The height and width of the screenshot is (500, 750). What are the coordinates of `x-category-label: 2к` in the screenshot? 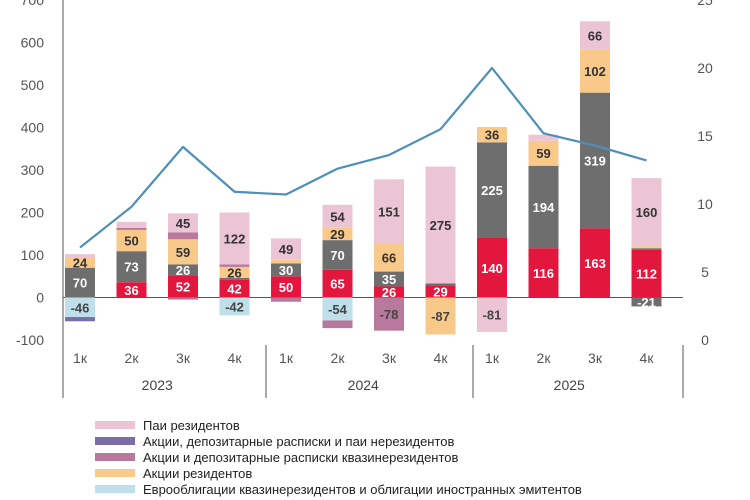 It's located at (338, 358).